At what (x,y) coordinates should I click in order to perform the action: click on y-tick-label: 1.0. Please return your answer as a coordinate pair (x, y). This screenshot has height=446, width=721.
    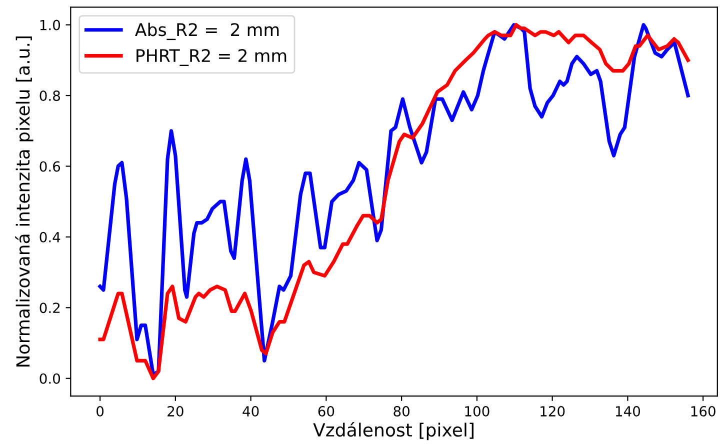
    Looking at the image, I should click on (50, 25).